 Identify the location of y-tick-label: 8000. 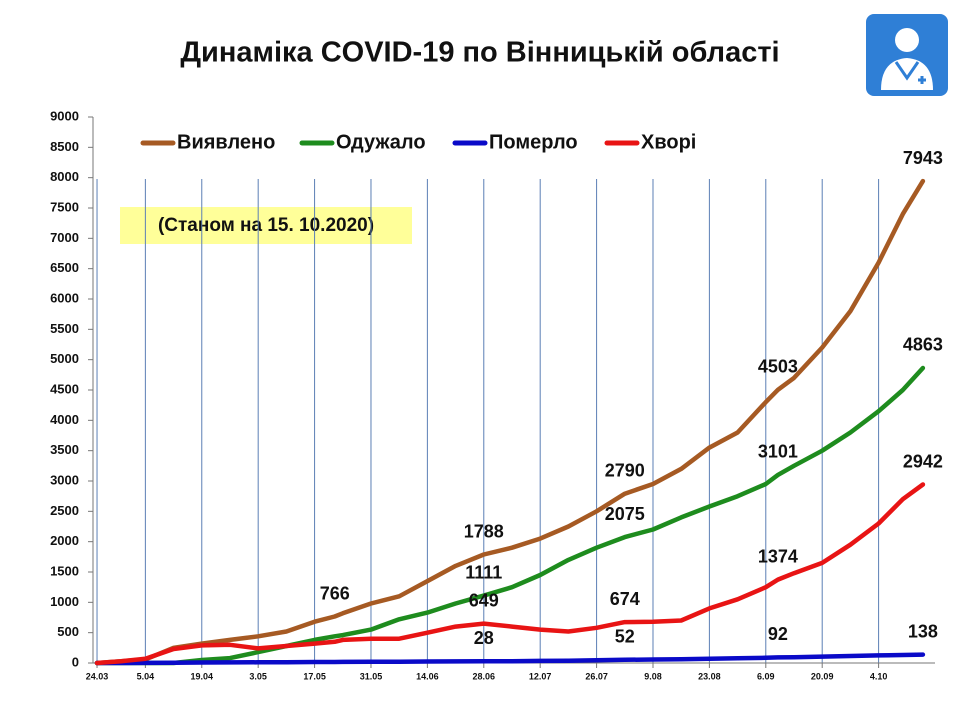
(64, 176).